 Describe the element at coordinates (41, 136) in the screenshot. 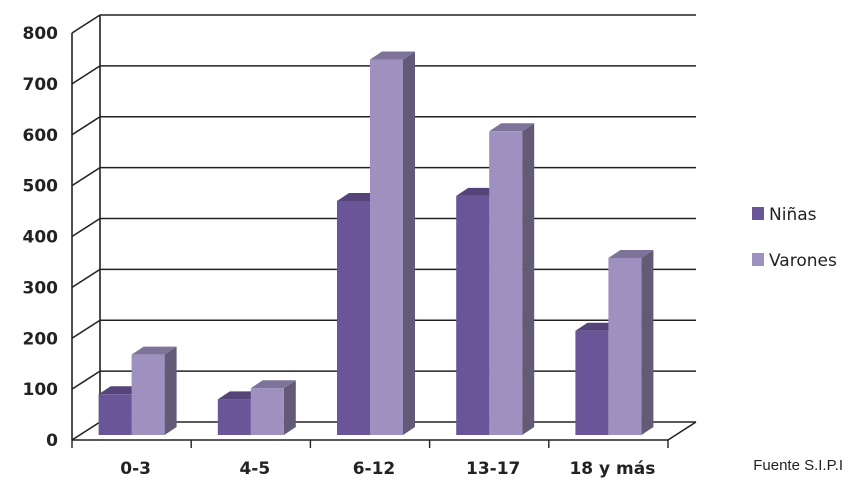

I see `y-tick-label: 600` at that location.